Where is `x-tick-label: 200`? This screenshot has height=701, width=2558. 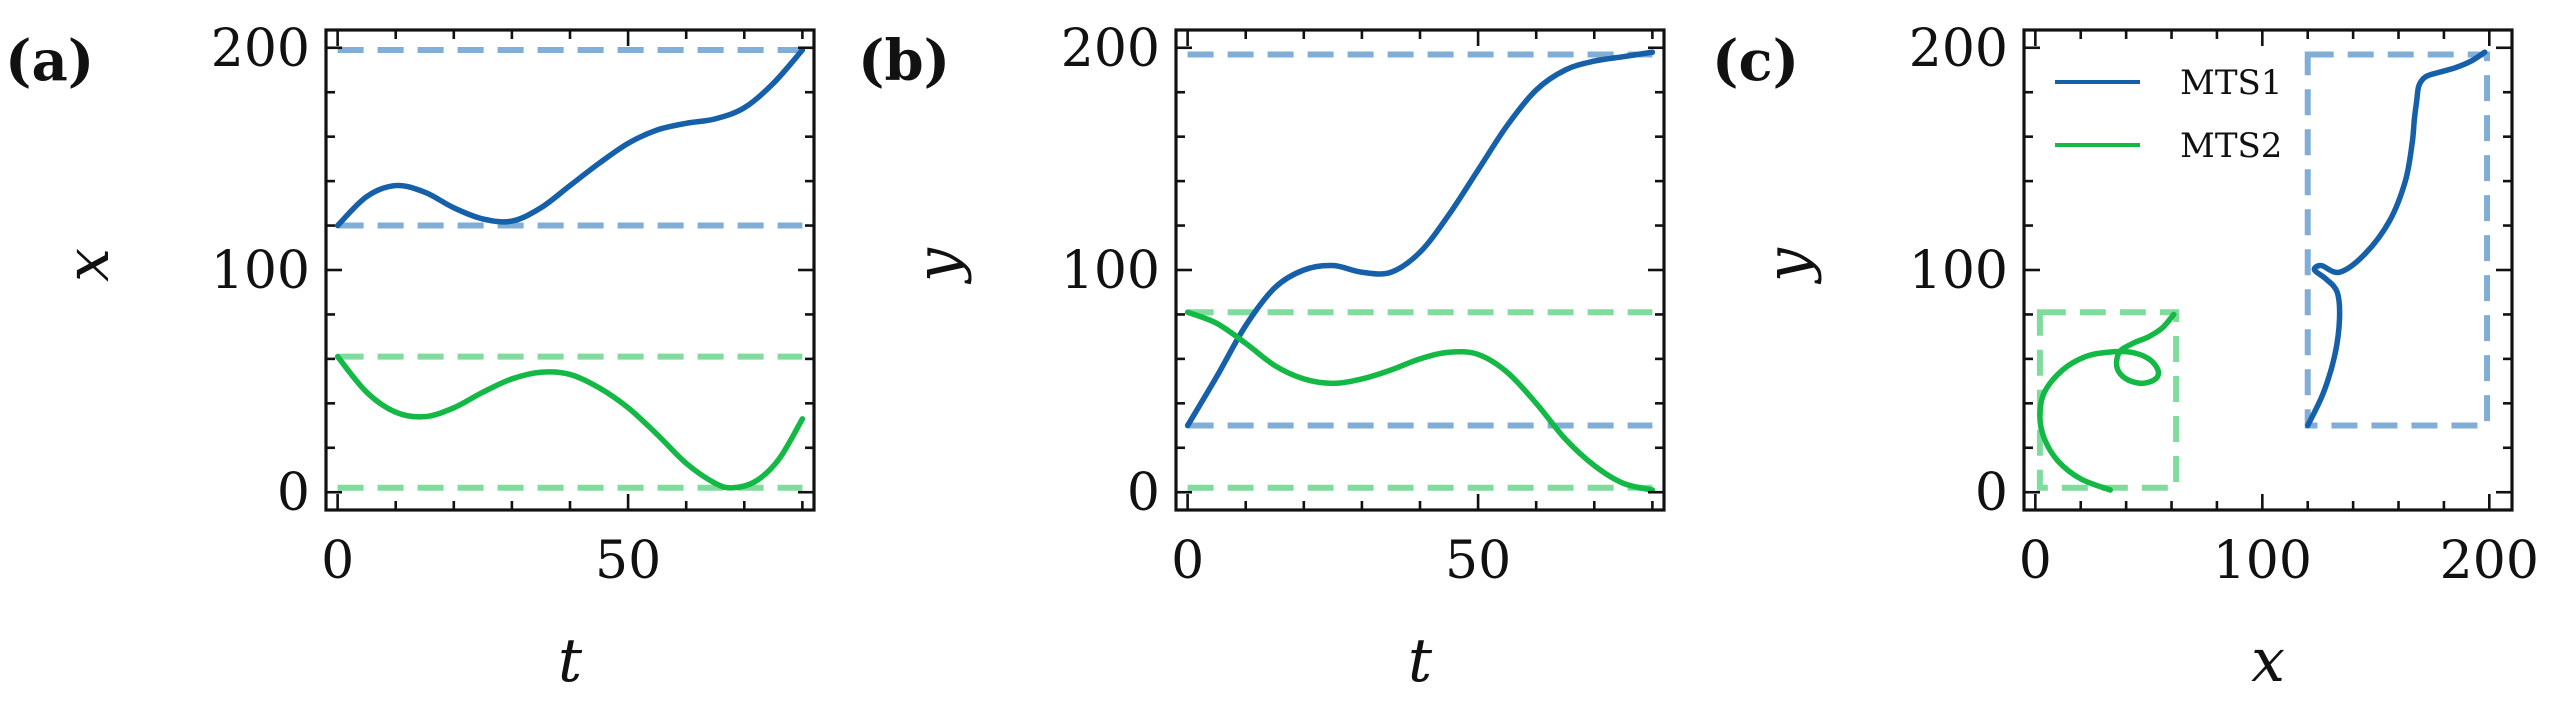
x-tick-label: 200 is located at coordinates (2489, 561).